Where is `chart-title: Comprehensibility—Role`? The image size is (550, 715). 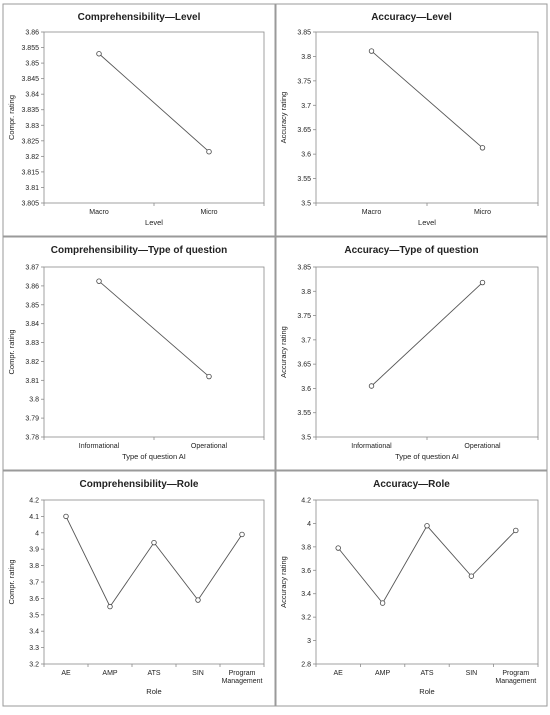
chart-title: Comprehensibility—Role is located at coordinates (139, 484).